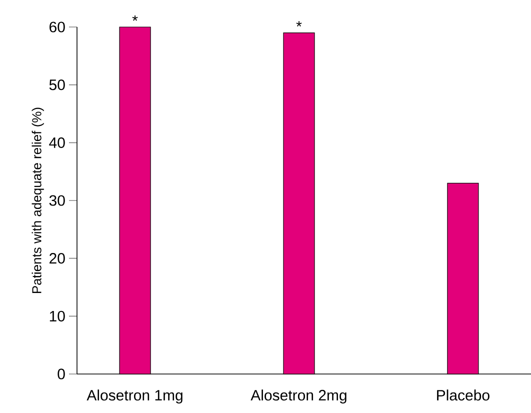 This screenshot has width=531, height=413. I want to click on y-axis-title: Patients with adequate relief (%), so click(38, 201).